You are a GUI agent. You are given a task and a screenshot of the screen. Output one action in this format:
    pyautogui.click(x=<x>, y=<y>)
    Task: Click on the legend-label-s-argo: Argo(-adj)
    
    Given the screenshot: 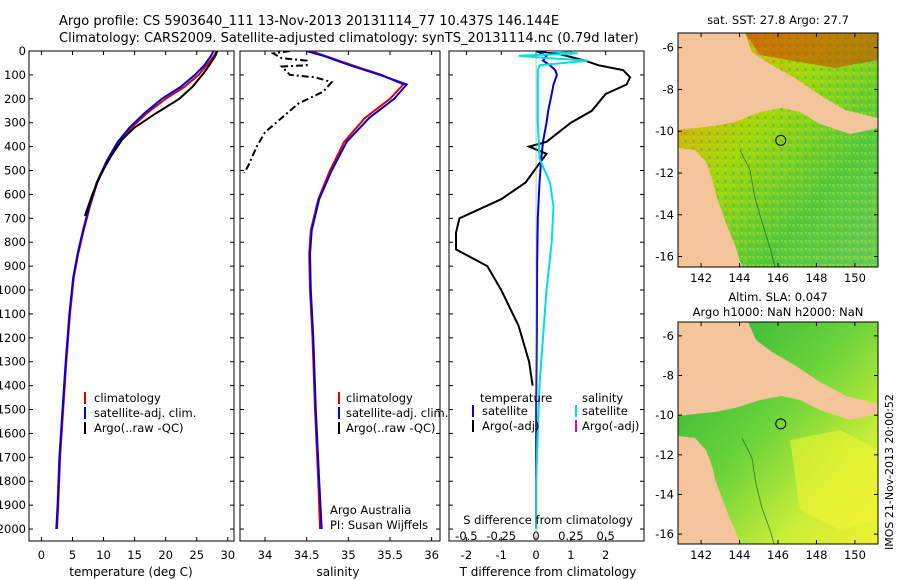 What is the action you would take?
    pyautogui.click(x=610, y=426)
    